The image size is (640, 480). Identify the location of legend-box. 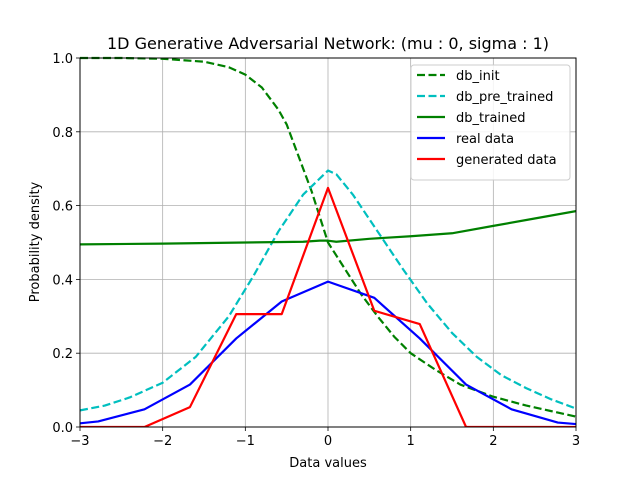
(490, 122).